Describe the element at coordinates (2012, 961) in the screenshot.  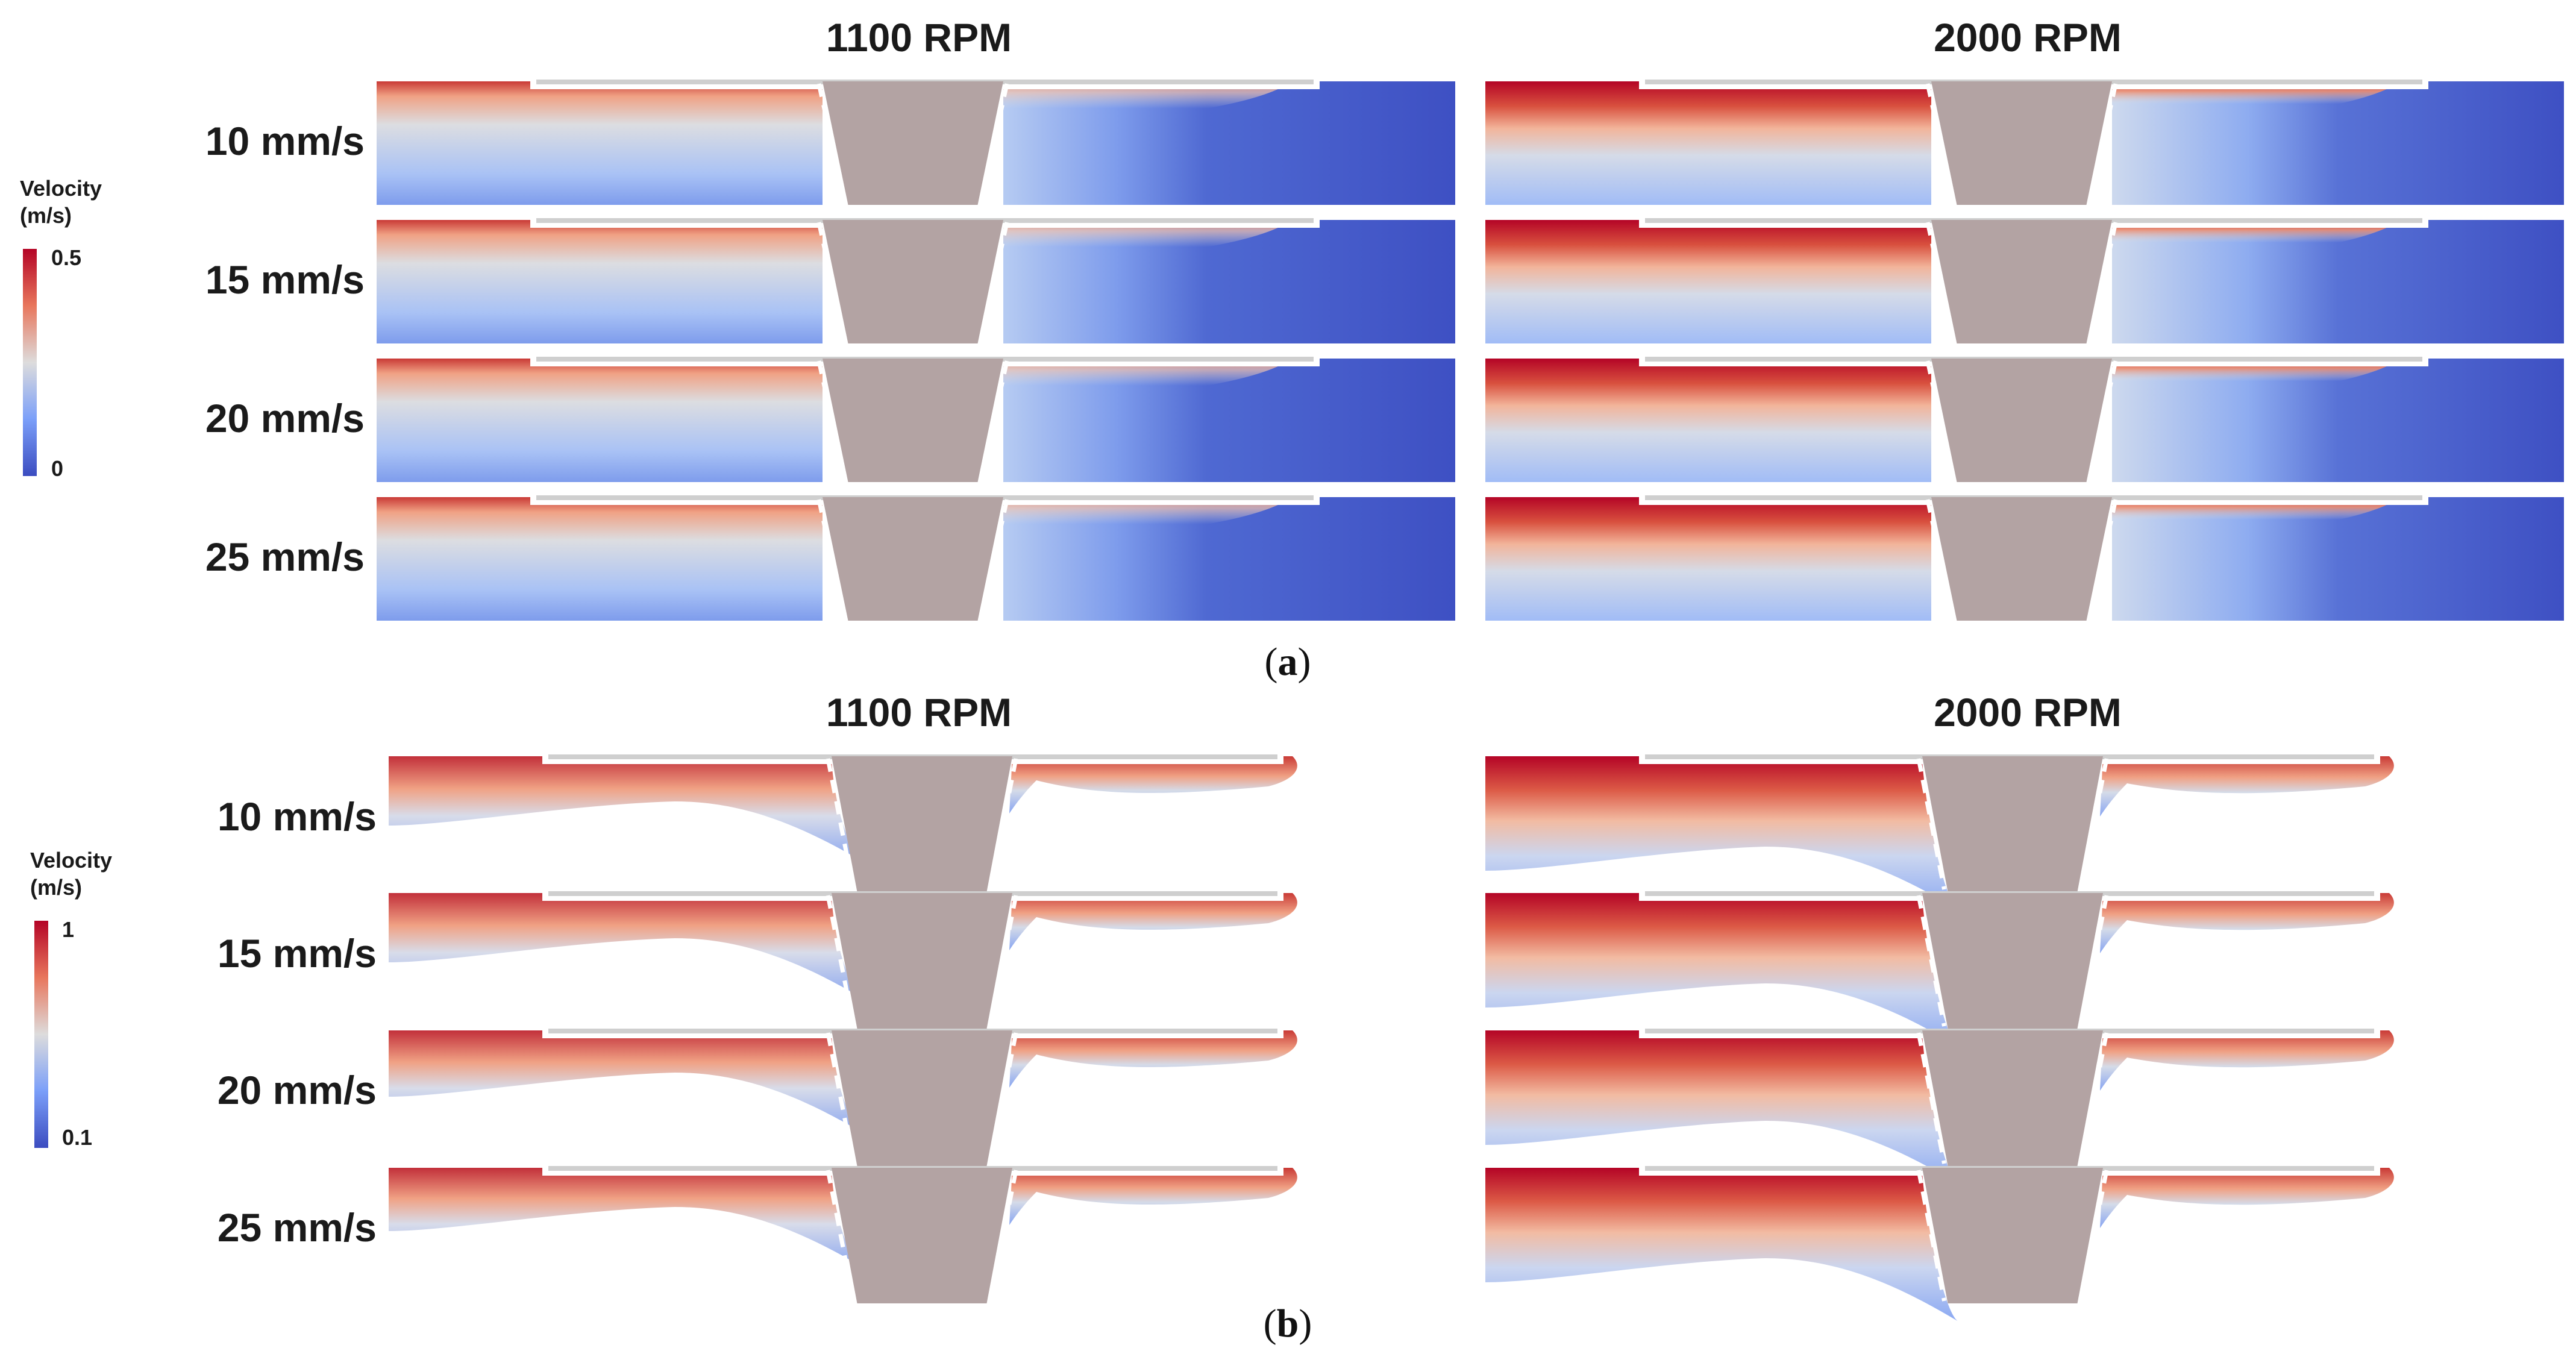
I see `panel-b-2000-row-2-nozzle` at that location.